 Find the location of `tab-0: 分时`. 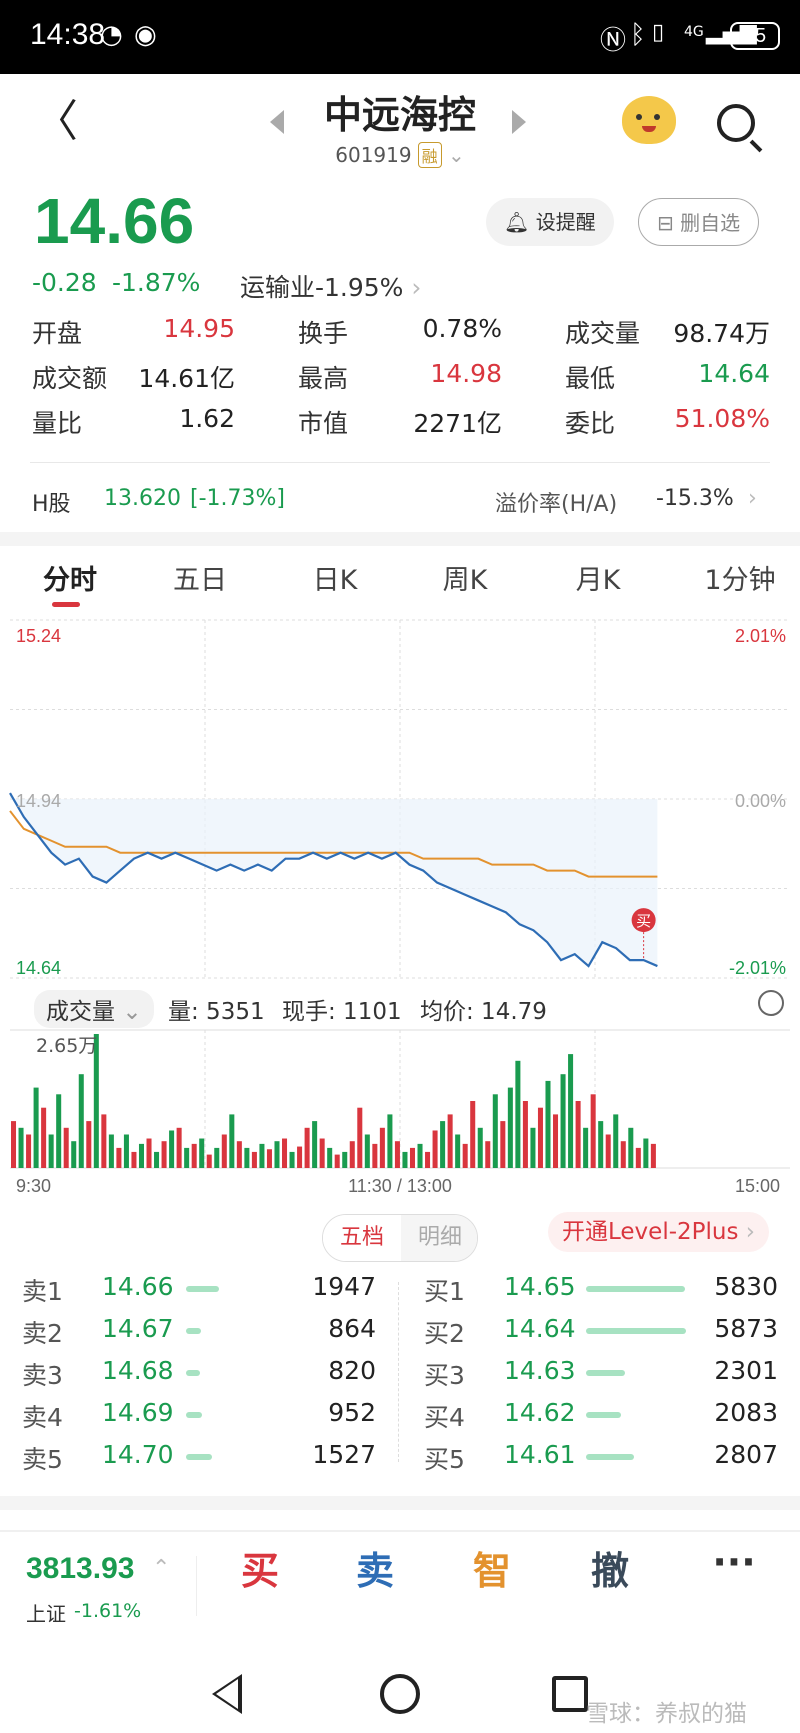

tab-0: 分时 is located at coordinates (70, 580).